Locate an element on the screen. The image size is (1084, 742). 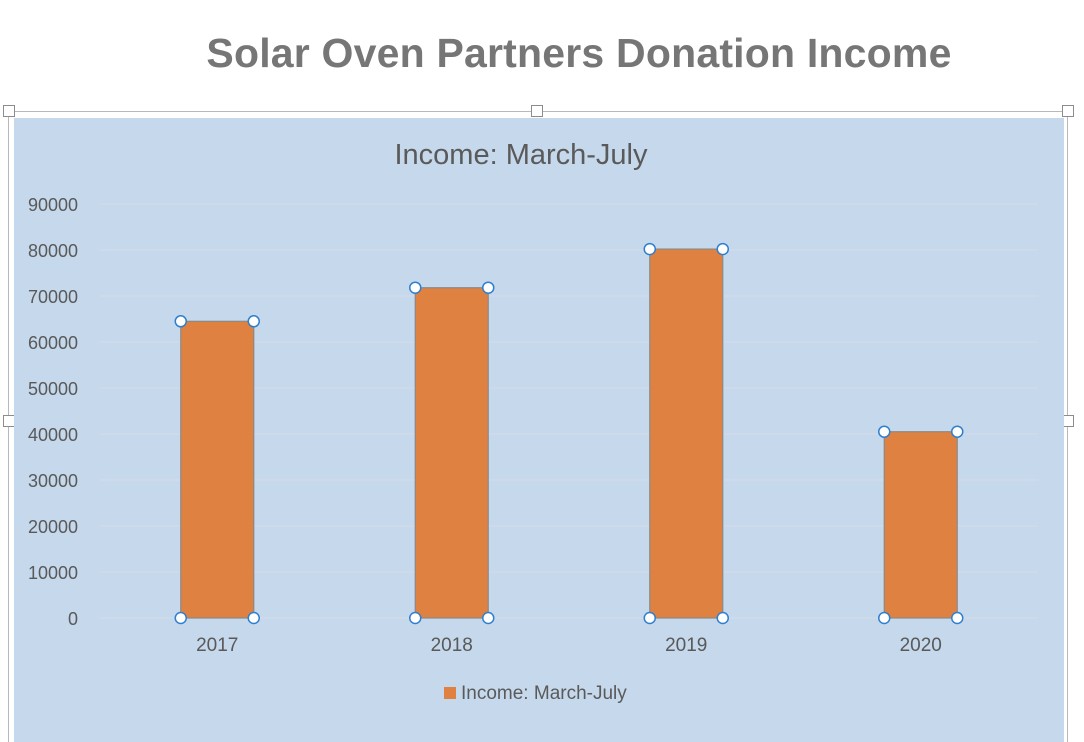
chart-title: Income: March-July is located at coordinates (521, 155).